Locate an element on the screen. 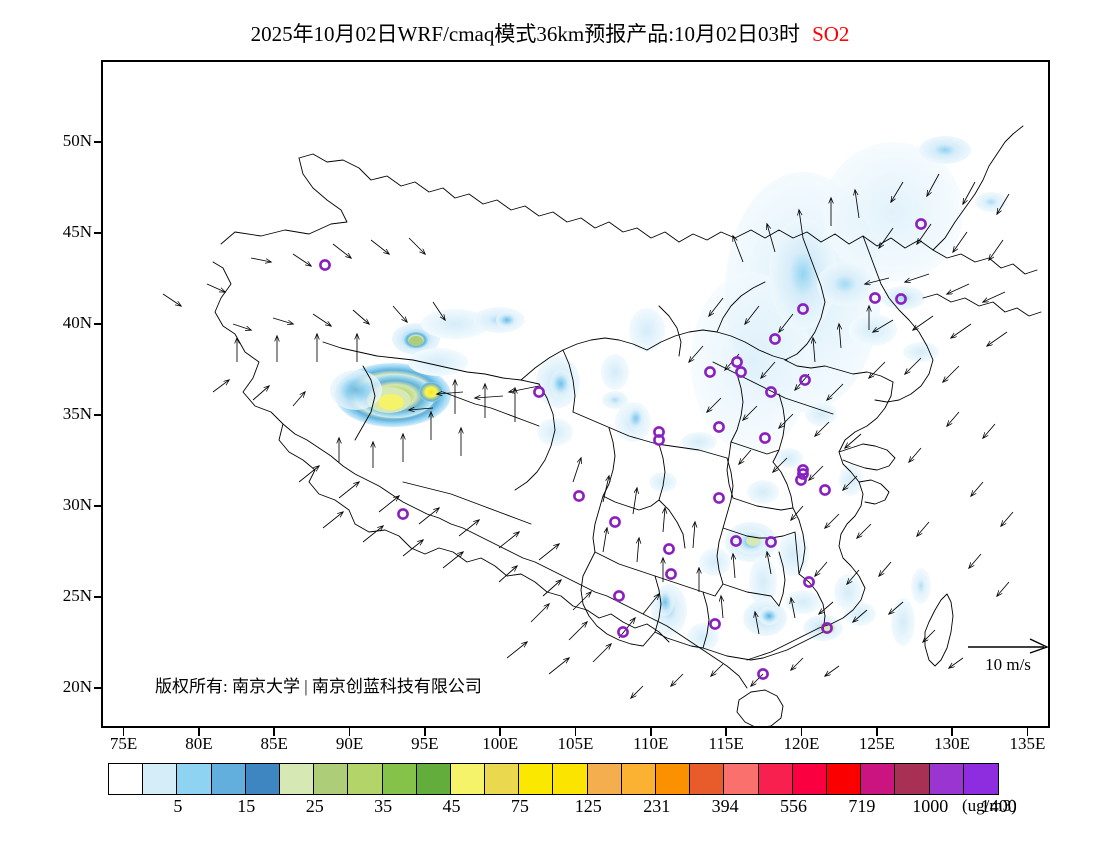  province-border is located at coordinates (431, 363).